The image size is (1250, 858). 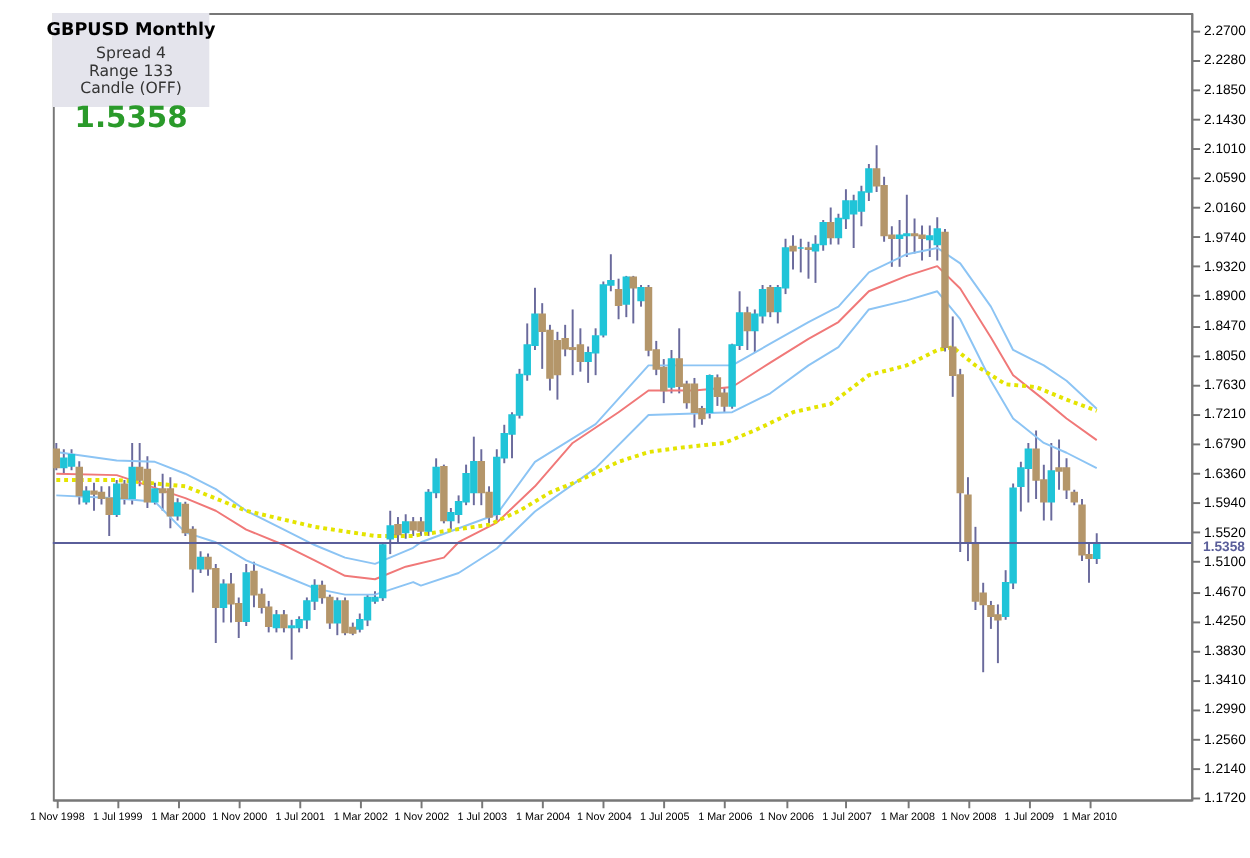 What do you see at coordinates (131, 70) in the screenshot?
I see `annotation: Range 133` at bounding box center [131, 70].